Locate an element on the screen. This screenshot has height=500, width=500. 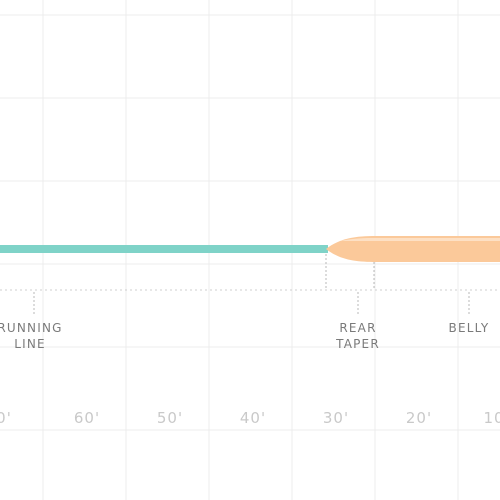
foot-label: 40' is located at coordinates (253, 418).